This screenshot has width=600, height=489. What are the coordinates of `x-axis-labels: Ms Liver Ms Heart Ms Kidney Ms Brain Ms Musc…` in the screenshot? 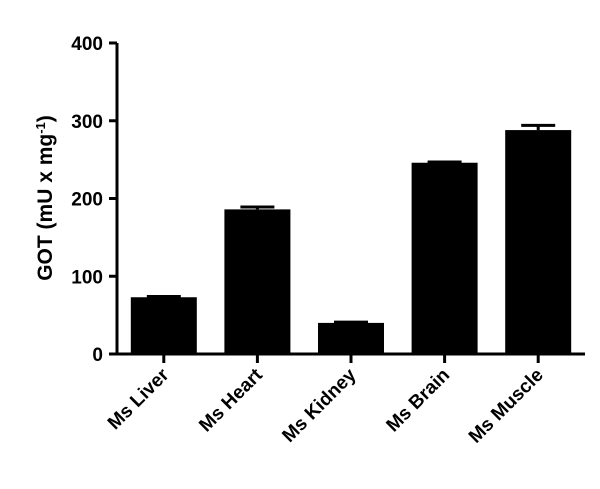 It's located at (326, 400).